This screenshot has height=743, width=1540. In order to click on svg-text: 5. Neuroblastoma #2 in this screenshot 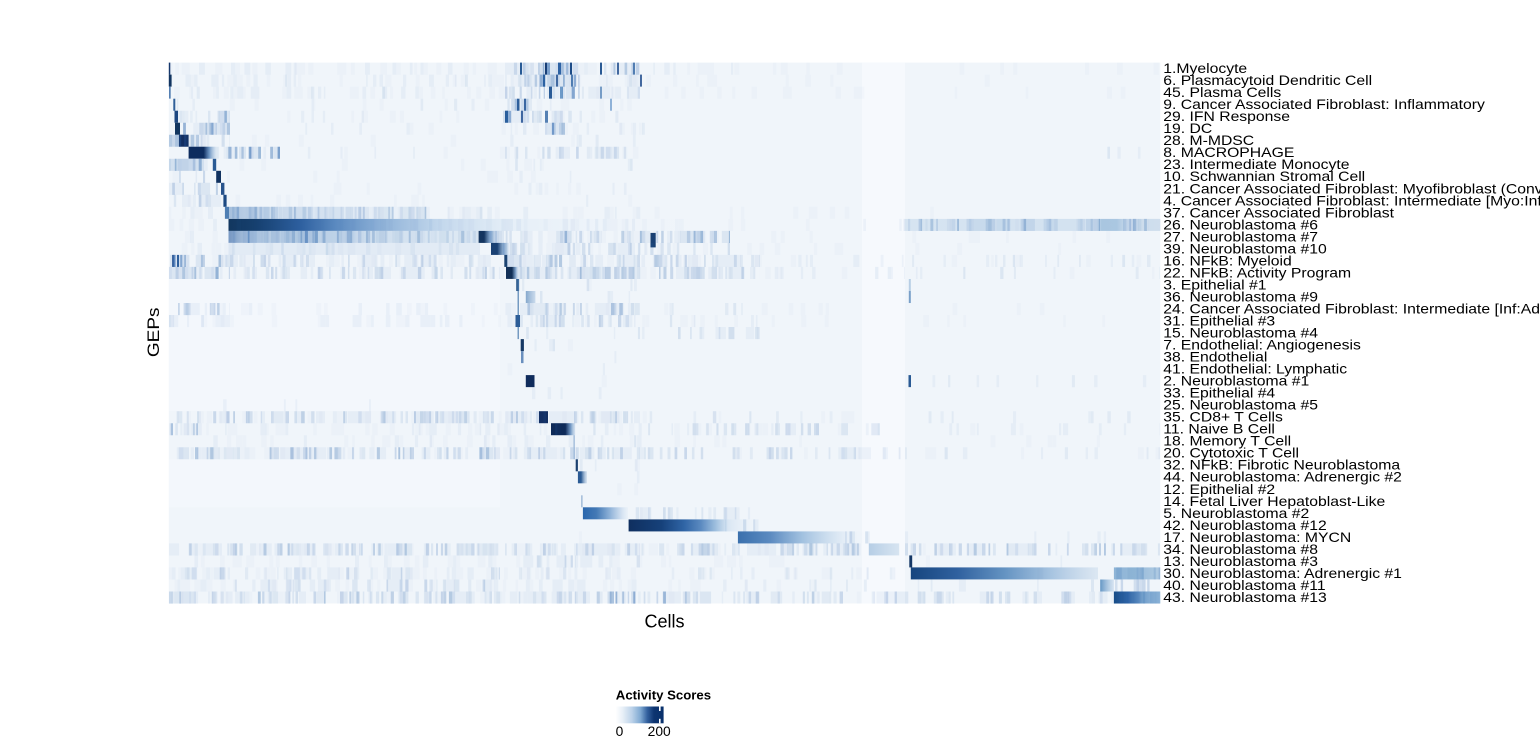, I will do `click(1236, 514)`.